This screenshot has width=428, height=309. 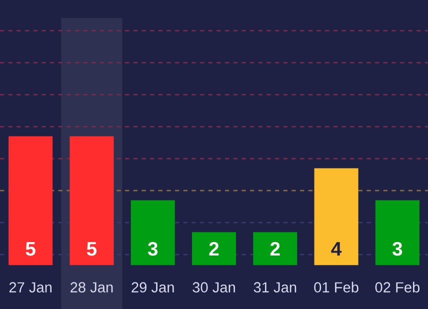 What do you see at coordinates (336, 287) in the screenshot?
I see `x-tick-label: 01 Feb` at bounding box center [336, 287].